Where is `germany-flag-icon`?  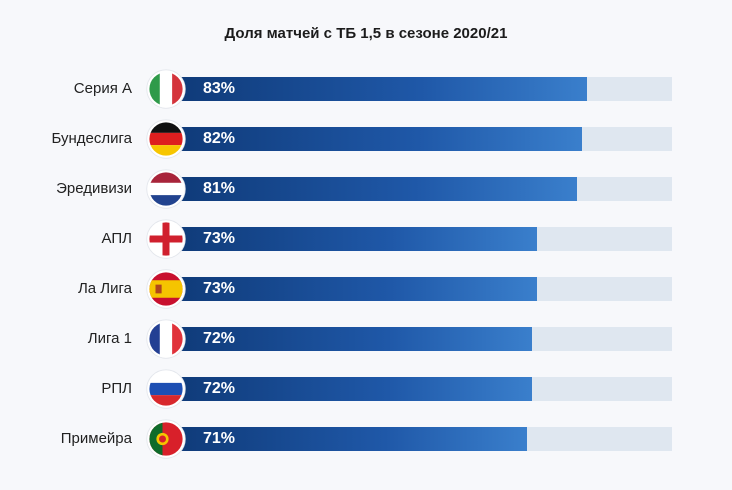
germany-flag-icon is located at coordinates (166, 139).